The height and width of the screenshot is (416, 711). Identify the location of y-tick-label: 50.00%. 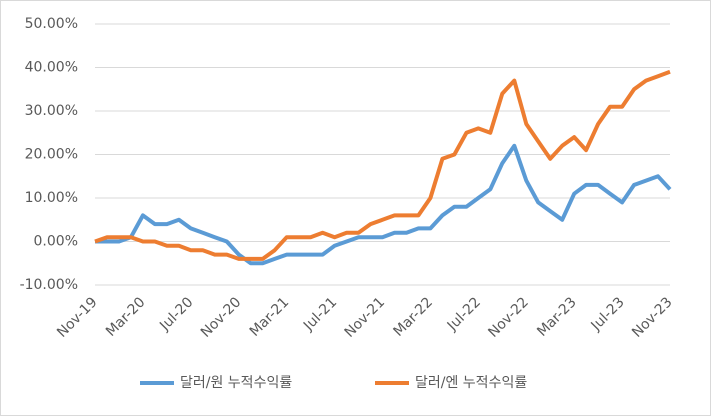
(51, 24).